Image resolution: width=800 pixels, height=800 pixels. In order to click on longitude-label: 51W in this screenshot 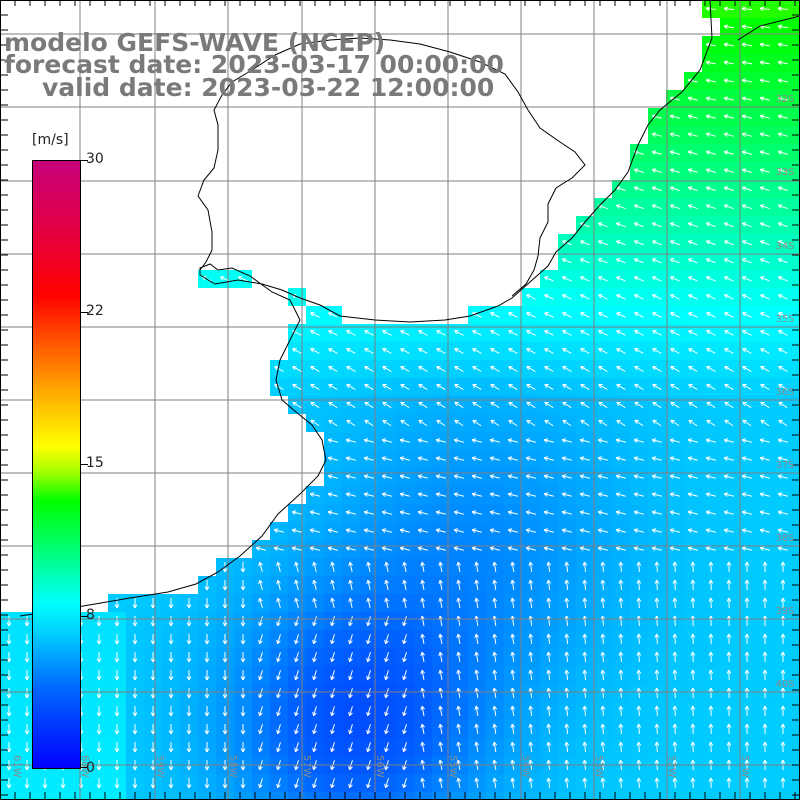, I will do `click(744, 766)`.